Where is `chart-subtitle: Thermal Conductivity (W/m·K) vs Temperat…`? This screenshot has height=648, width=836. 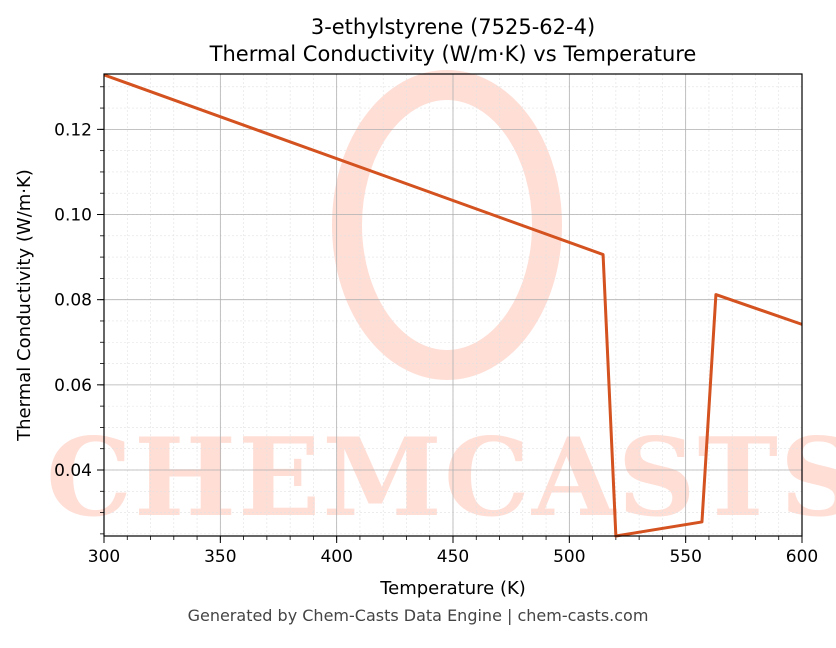 chart-subtitle: Thermal Conductivity (W/m·K) vs Temperat… is located at coordinates (453, 54).